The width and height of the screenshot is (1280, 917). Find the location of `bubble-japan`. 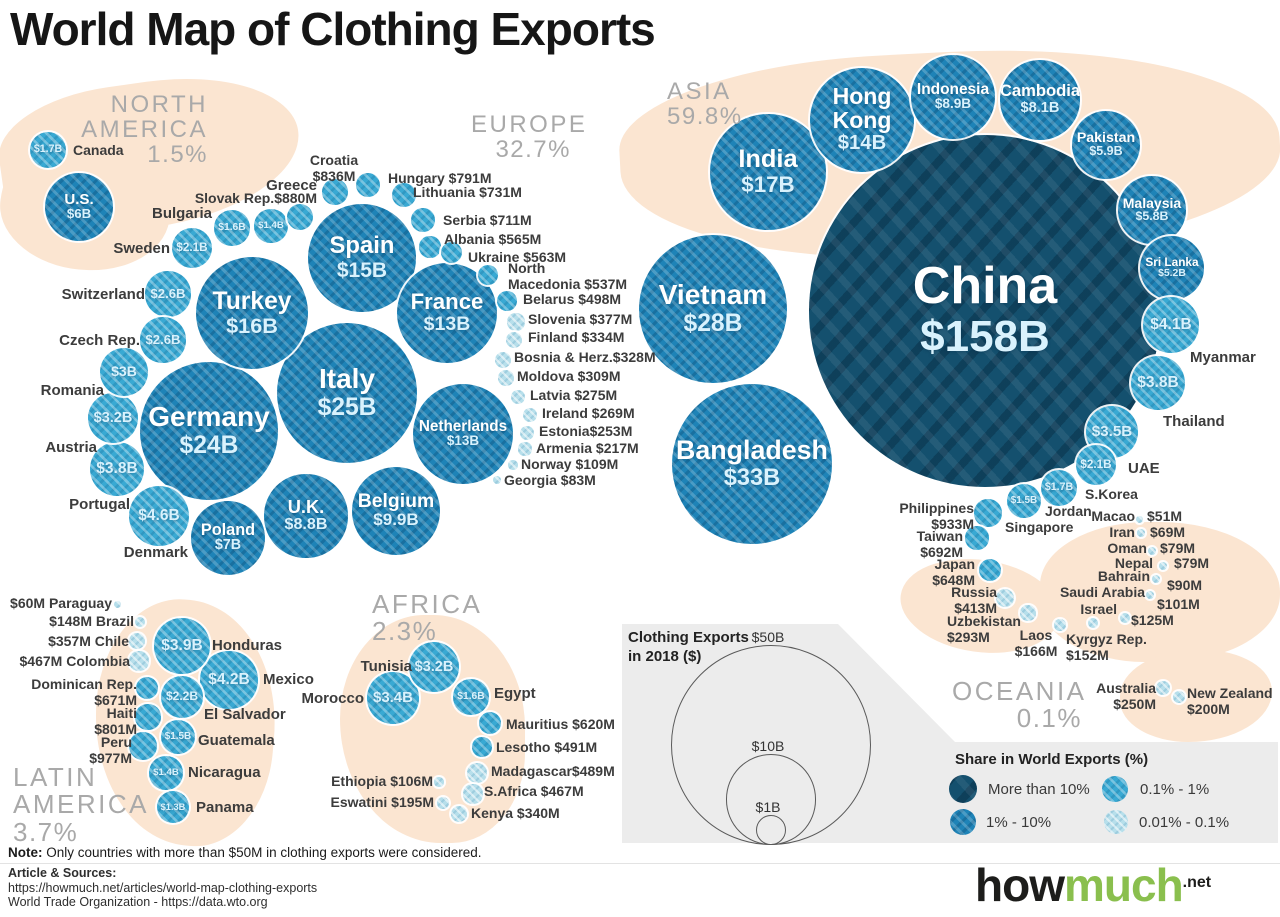

bubble-japan is located at coordinates (990, 570).